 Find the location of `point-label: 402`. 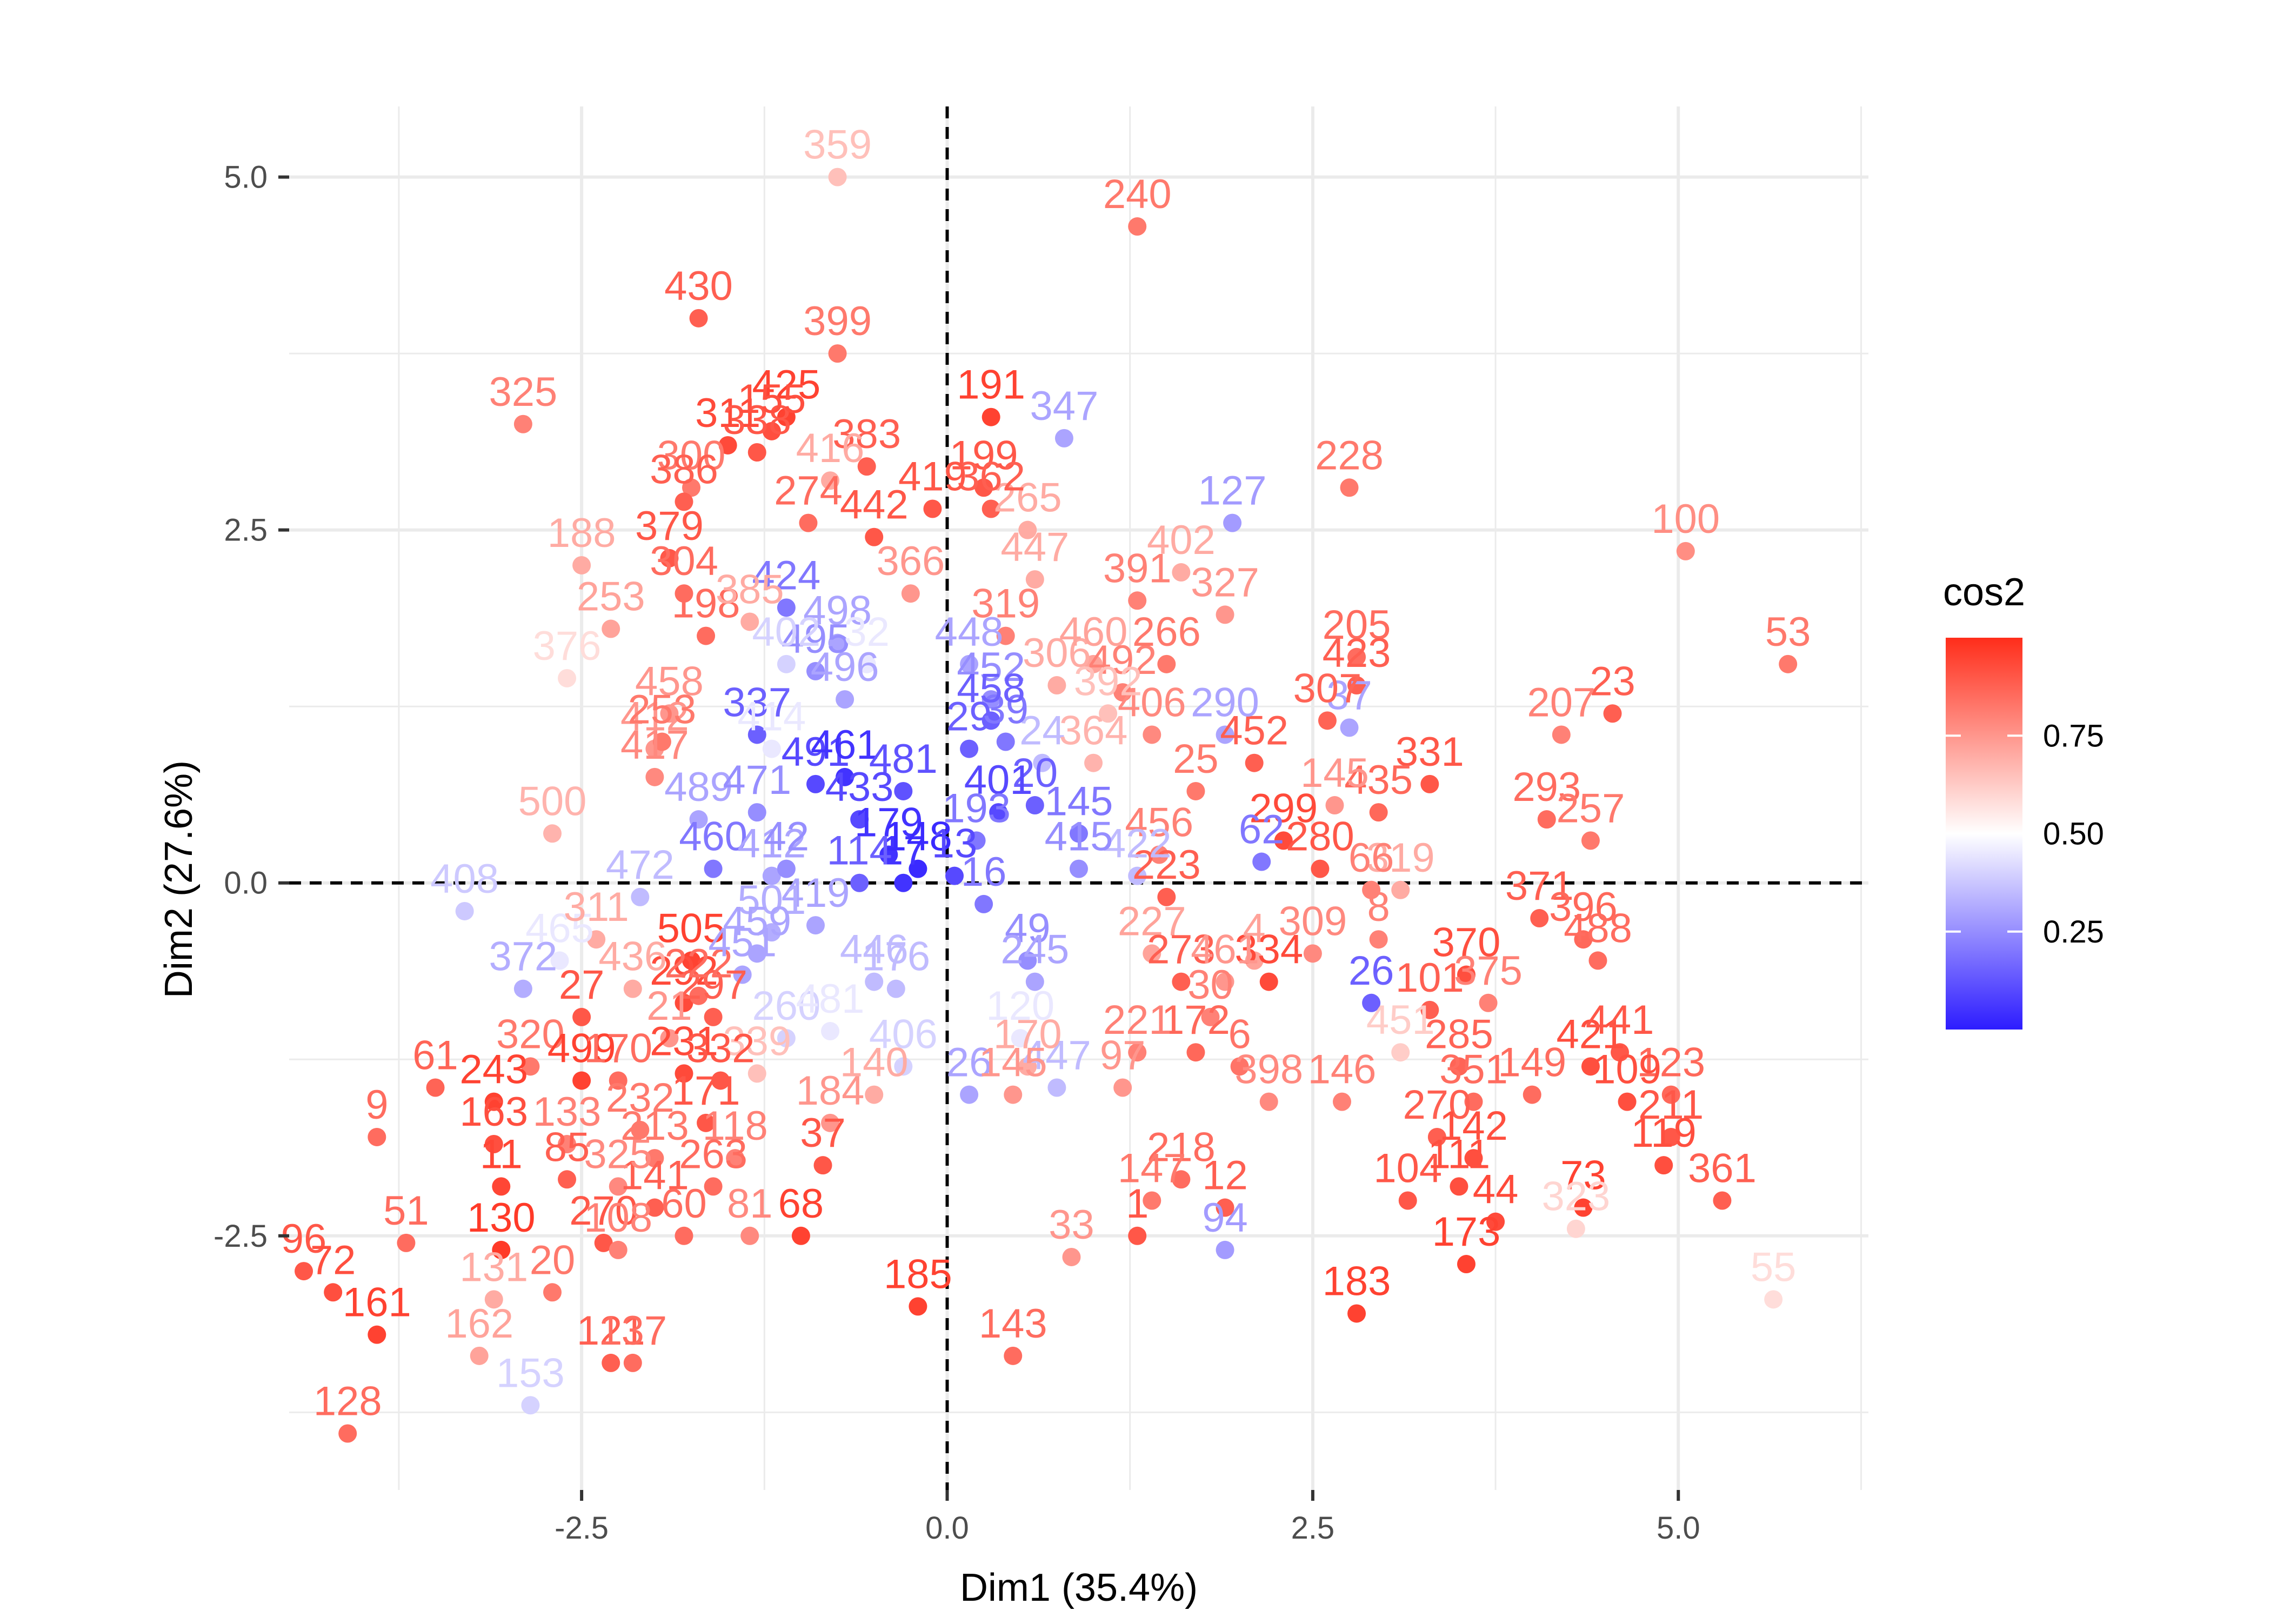

point-label: 402 is located at coordinates (786, 632).